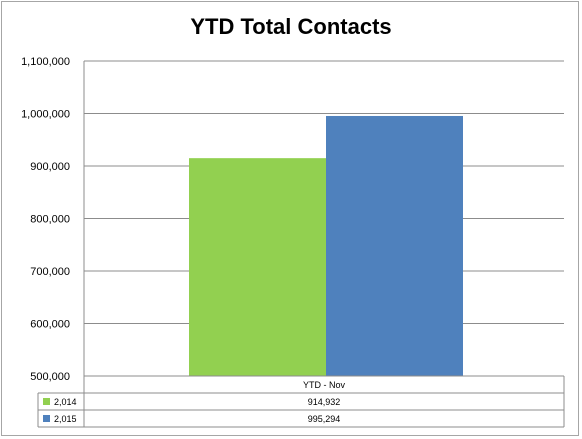  What do you see at coordinates (394, 246) in the screenshot?
I see `bar-2015` at bounding box center [394, 246].